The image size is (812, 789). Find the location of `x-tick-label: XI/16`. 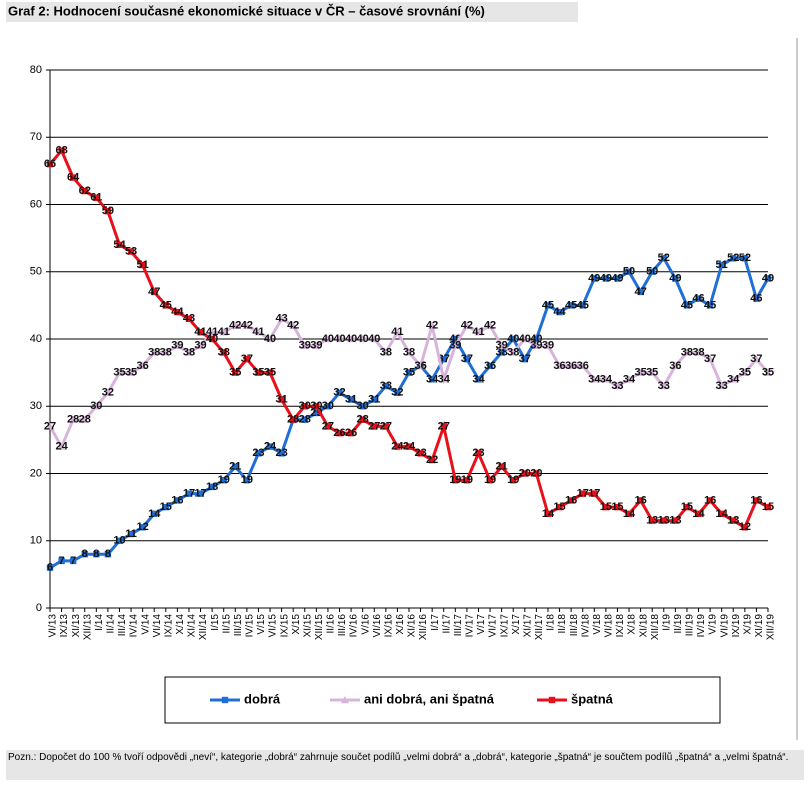

x-tick-label: XI/16 is located at coordinates (412, 626).